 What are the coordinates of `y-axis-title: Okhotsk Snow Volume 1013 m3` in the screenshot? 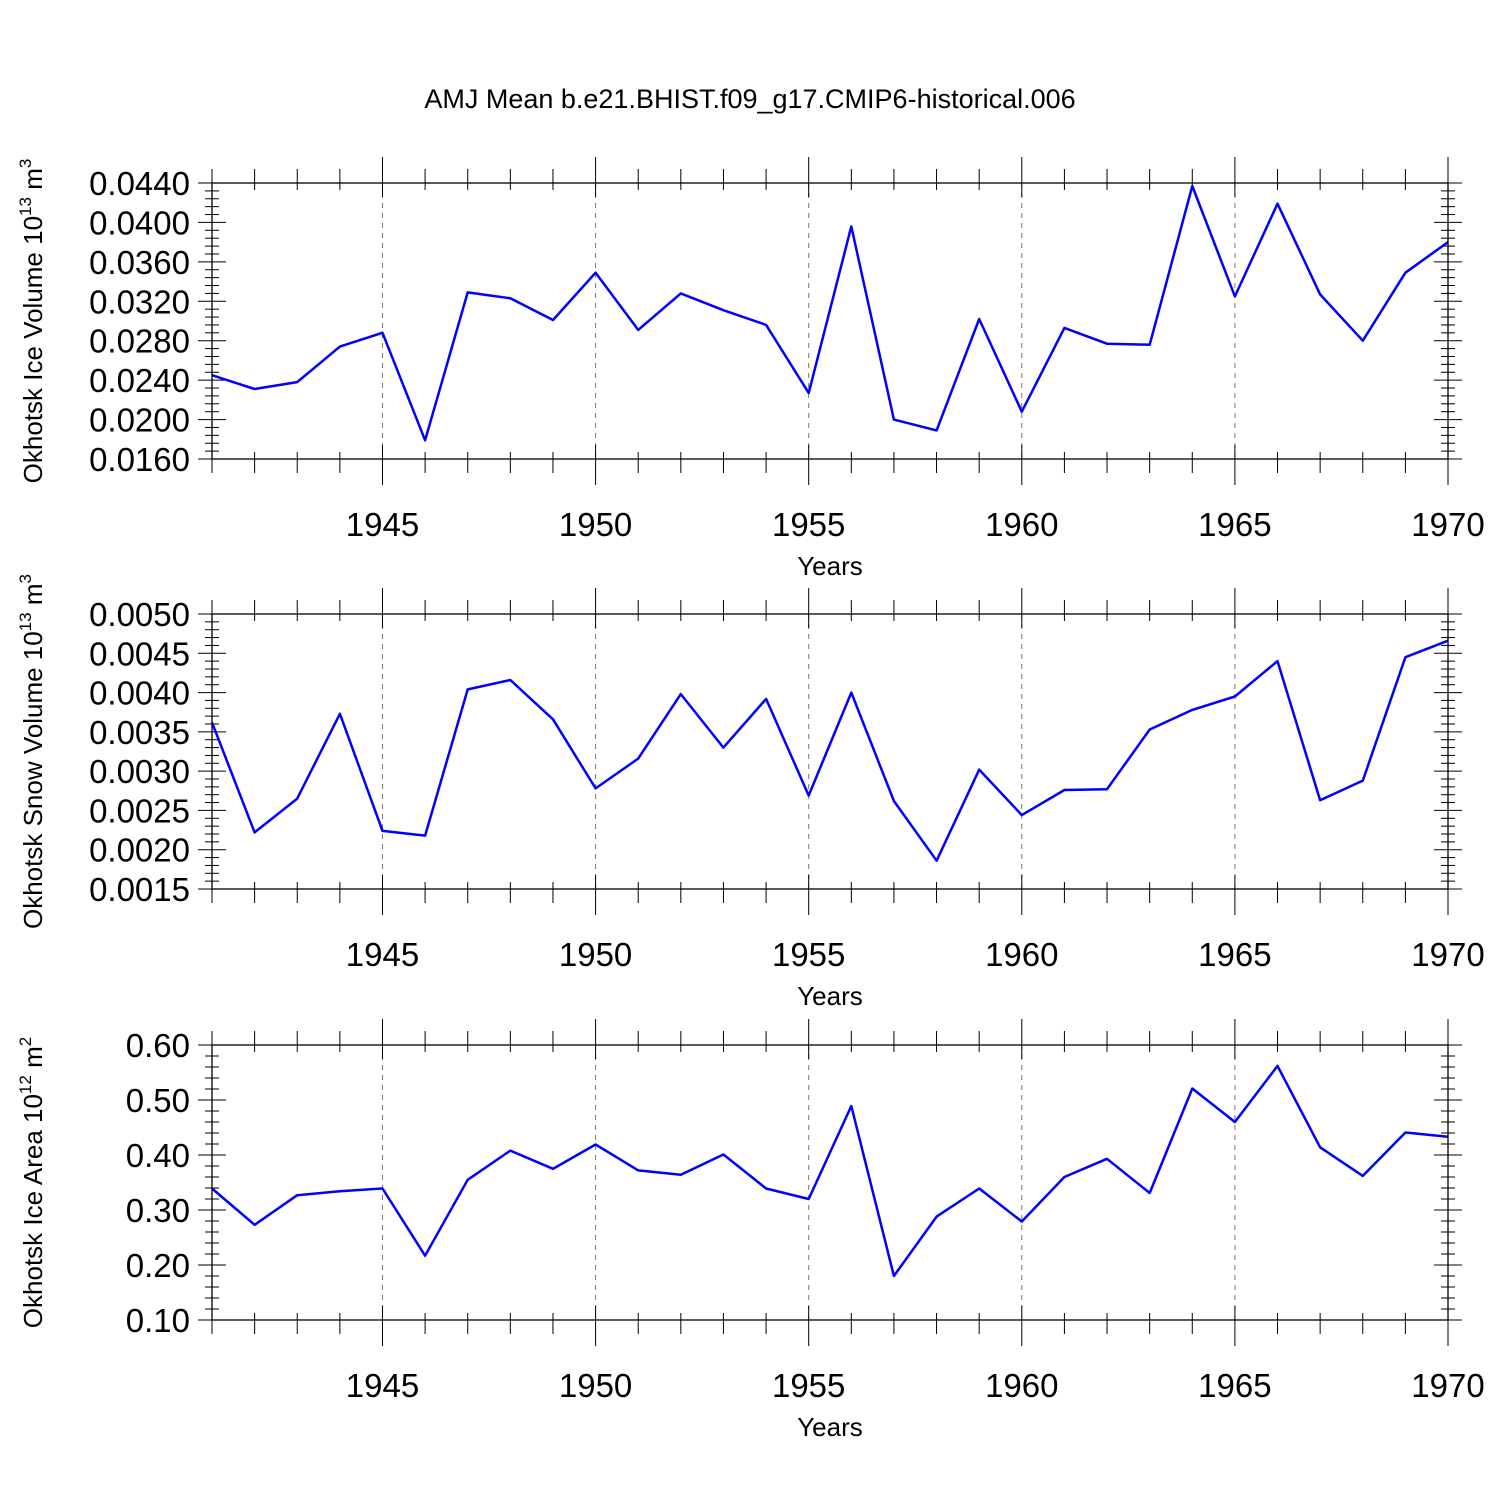 It's located at (32, 751).